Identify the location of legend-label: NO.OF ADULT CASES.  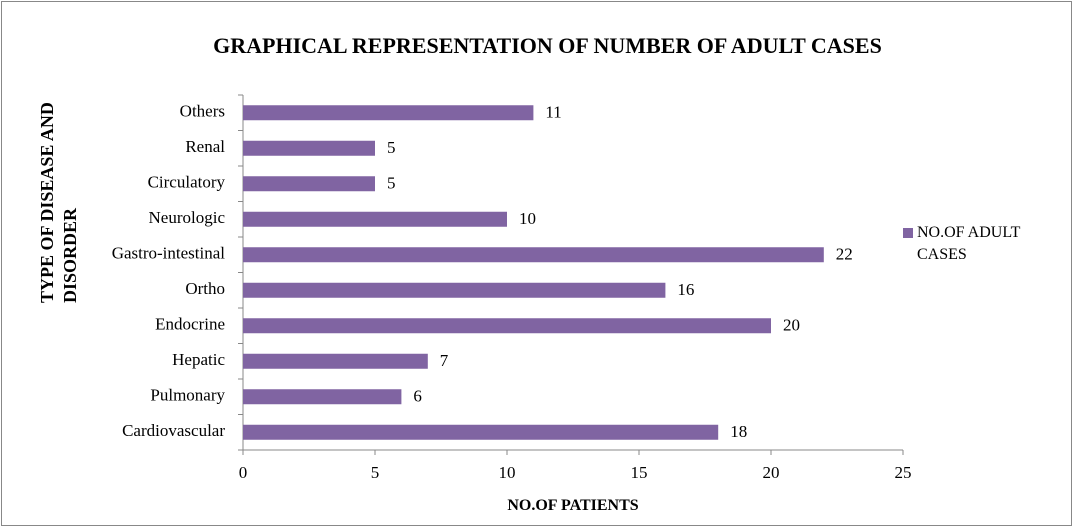
(969, 243).